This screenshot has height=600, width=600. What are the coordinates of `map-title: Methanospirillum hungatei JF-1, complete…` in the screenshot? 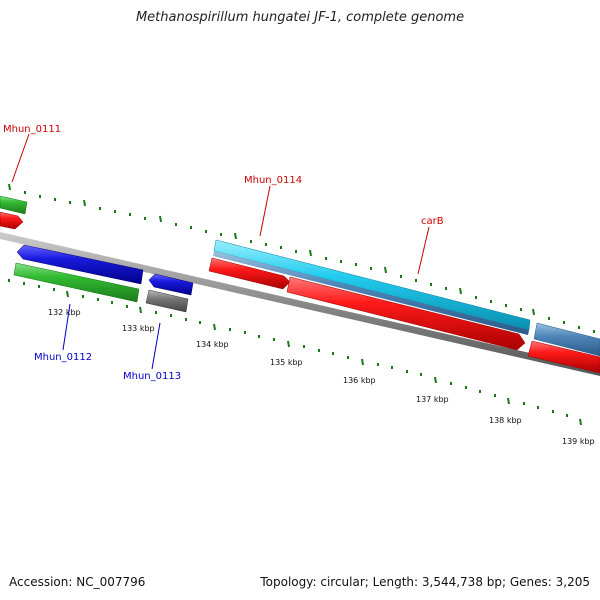 It's located at (300, 17).